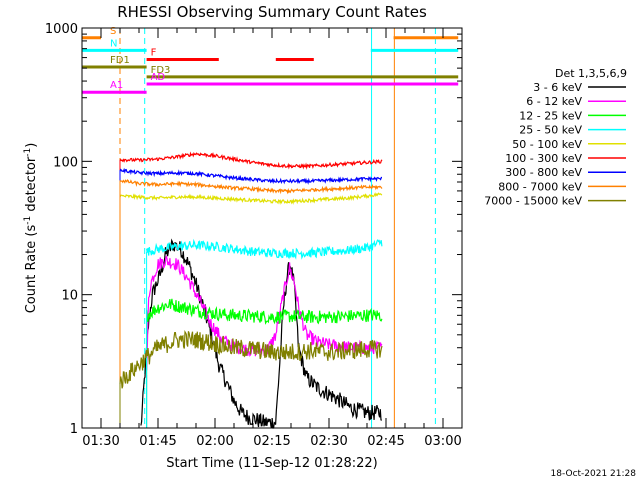 This screenshot has height=480, width=640. I want to click on flag-label-6: A1, so click(116, 85).